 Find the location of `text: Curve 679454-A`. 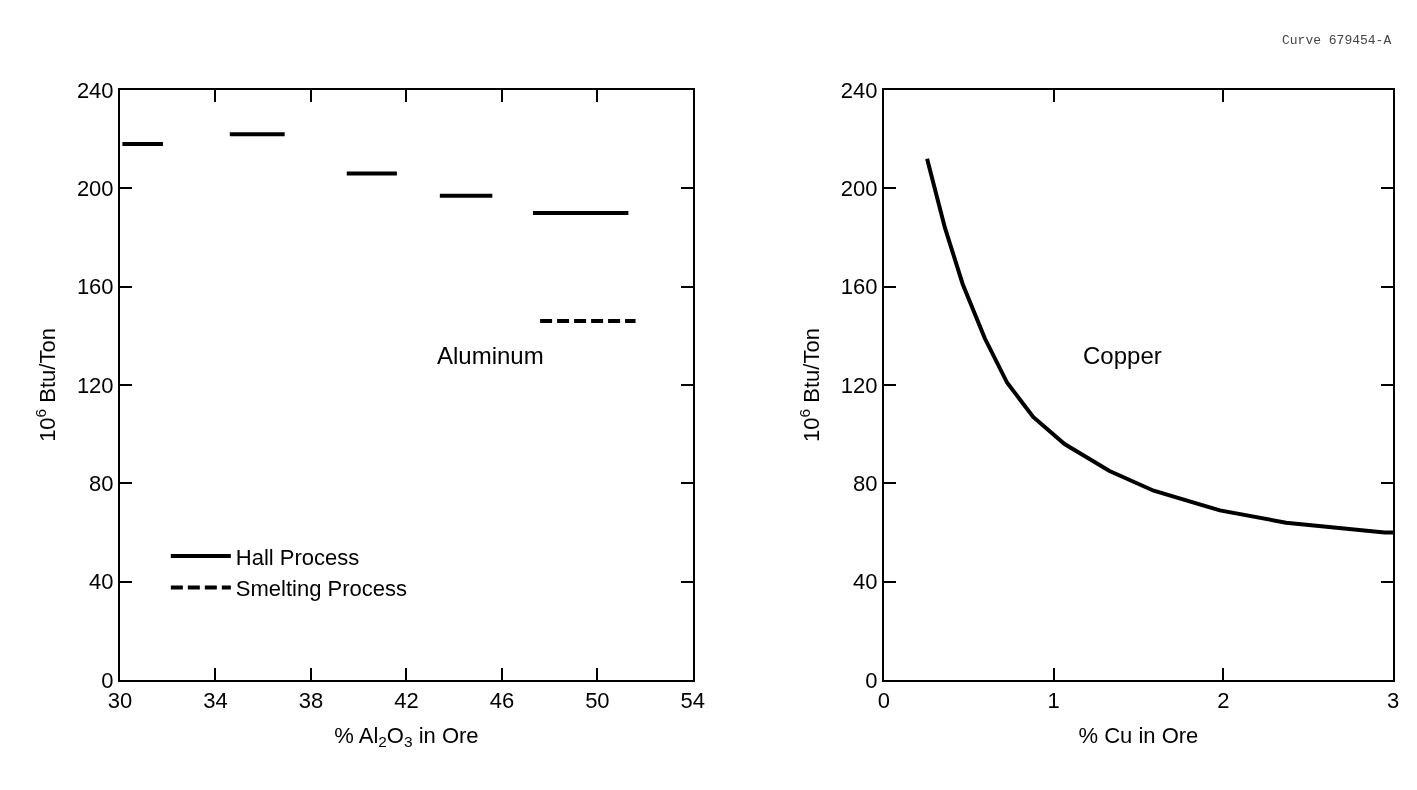

text: Curve 679454-A is located at coordinates (1337, 40).